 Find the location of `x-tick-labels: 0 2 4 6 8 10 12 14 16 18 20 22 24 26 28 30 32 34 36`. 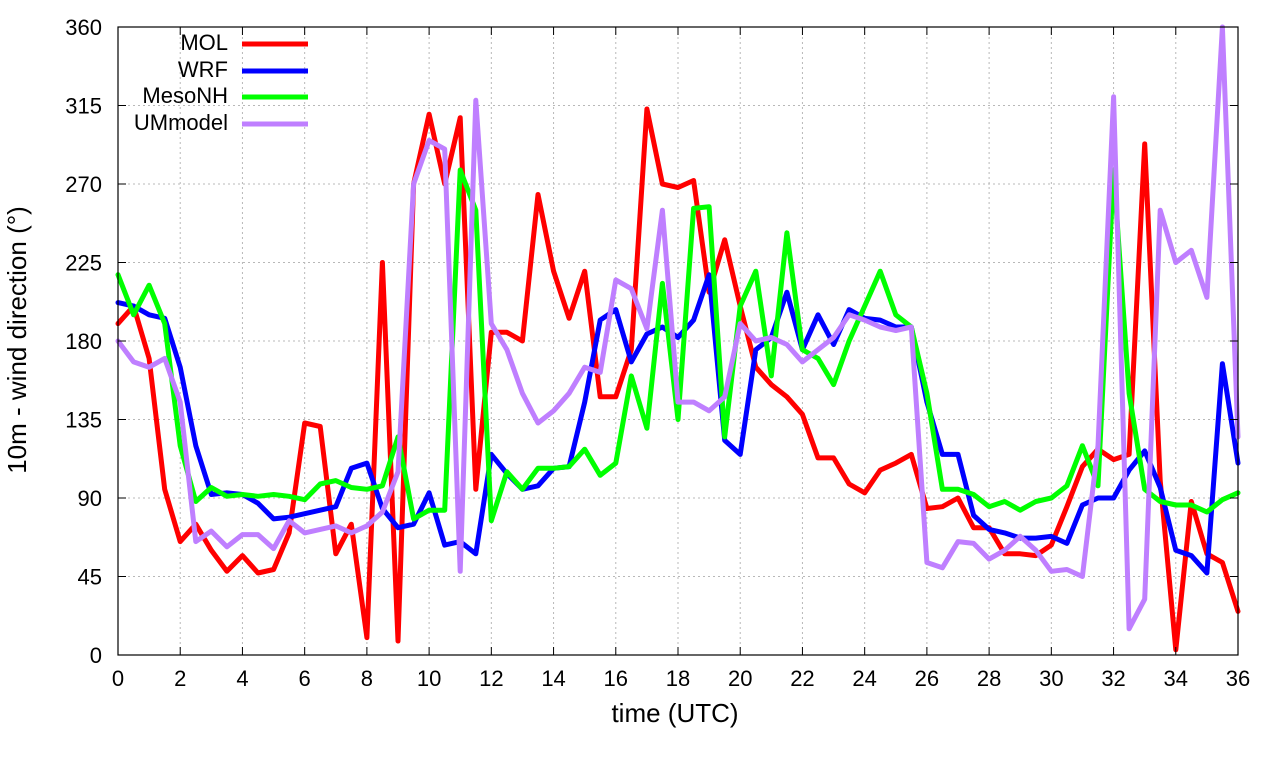

x-tick-labels: 0 2 4 6 8 10 12 14 16 18 20 22 24 26 28 30 32 34 36 is located at coordinates (681, 678).